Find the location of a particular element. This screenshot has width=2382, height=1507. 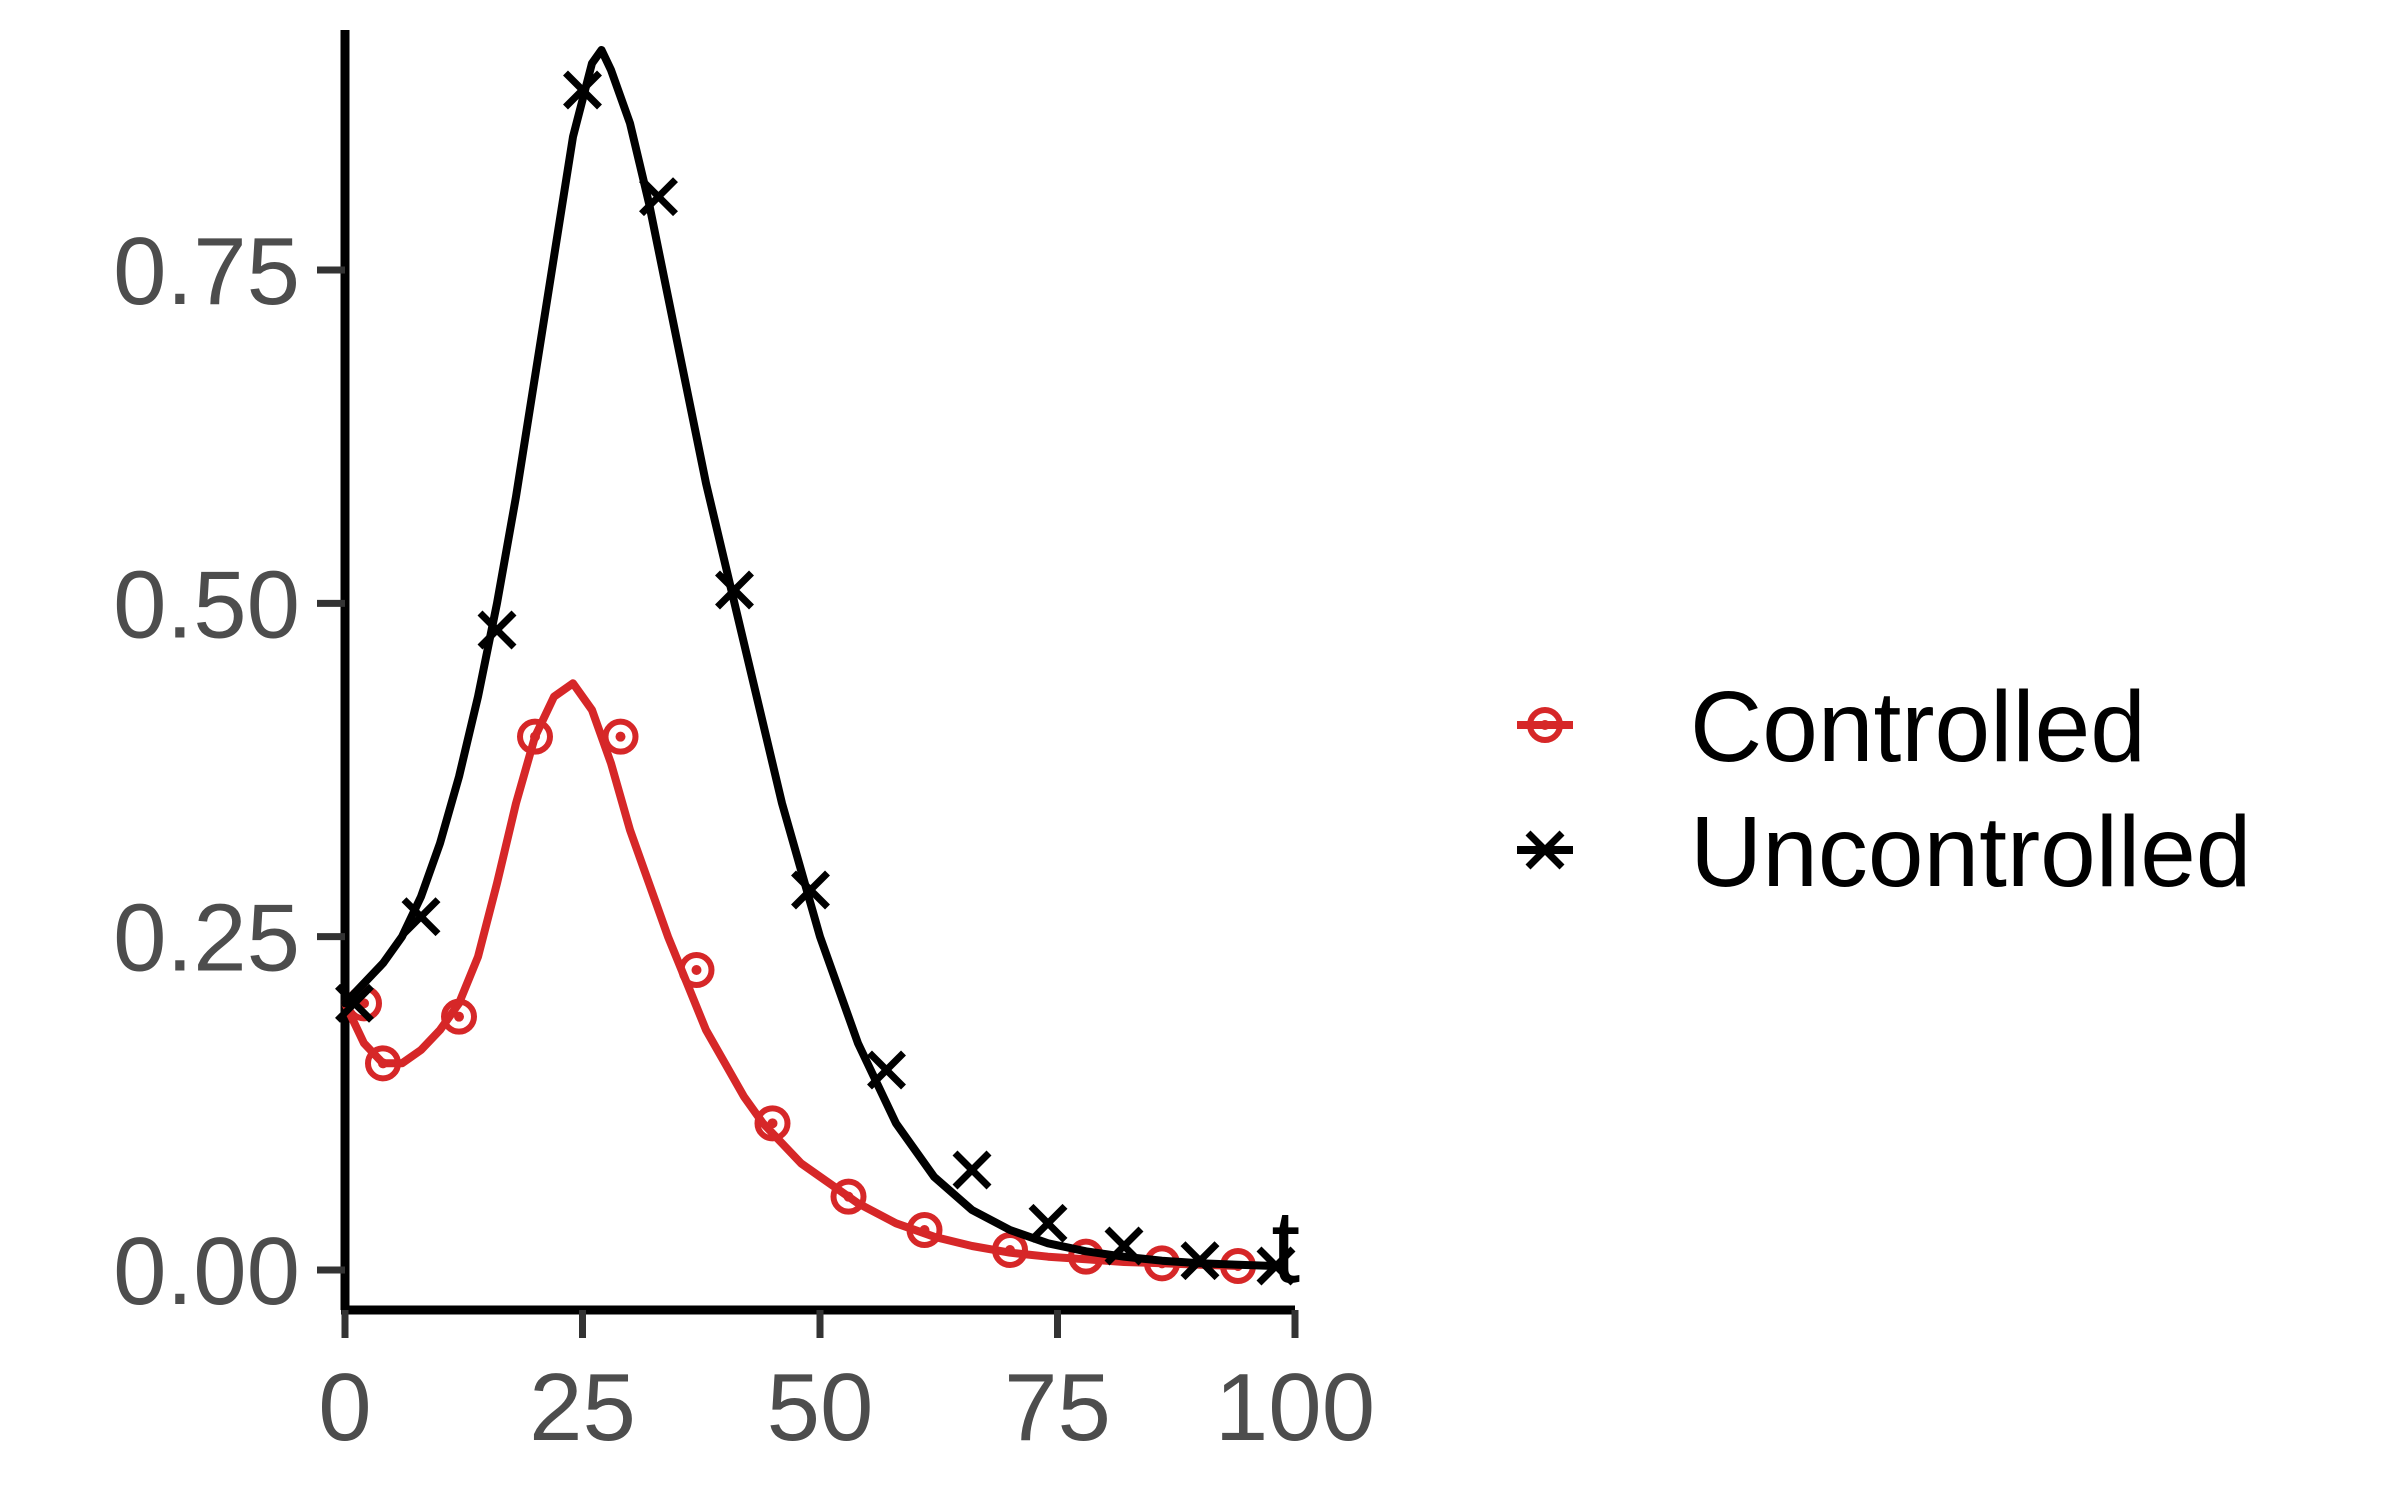

y-tick-label: 0.25 is located at coordinates (206, 938).